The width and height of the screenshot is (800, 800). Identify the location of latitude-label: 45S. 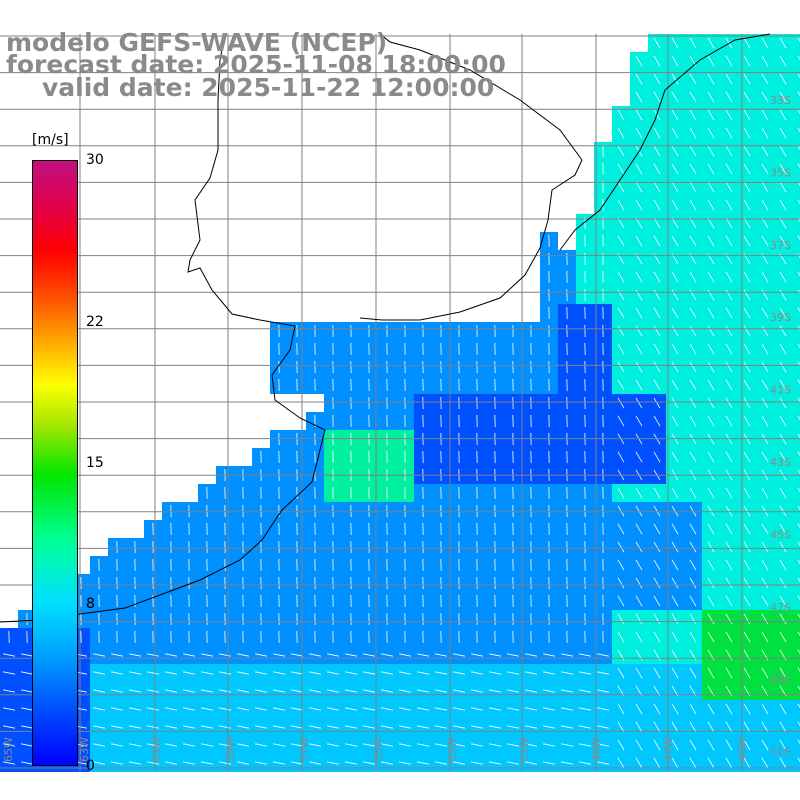
(780, 534).